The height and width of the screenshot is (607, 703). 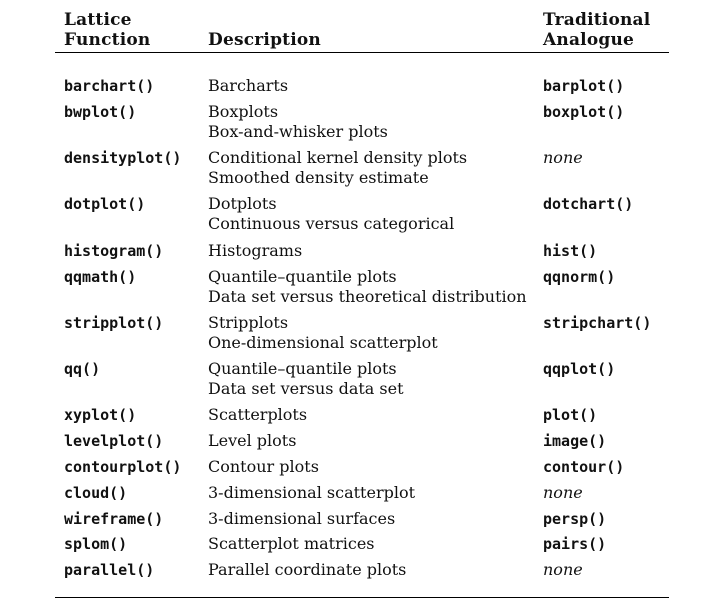 I want to click on lattice-function-name: splom(), so click(x=96, y=544).